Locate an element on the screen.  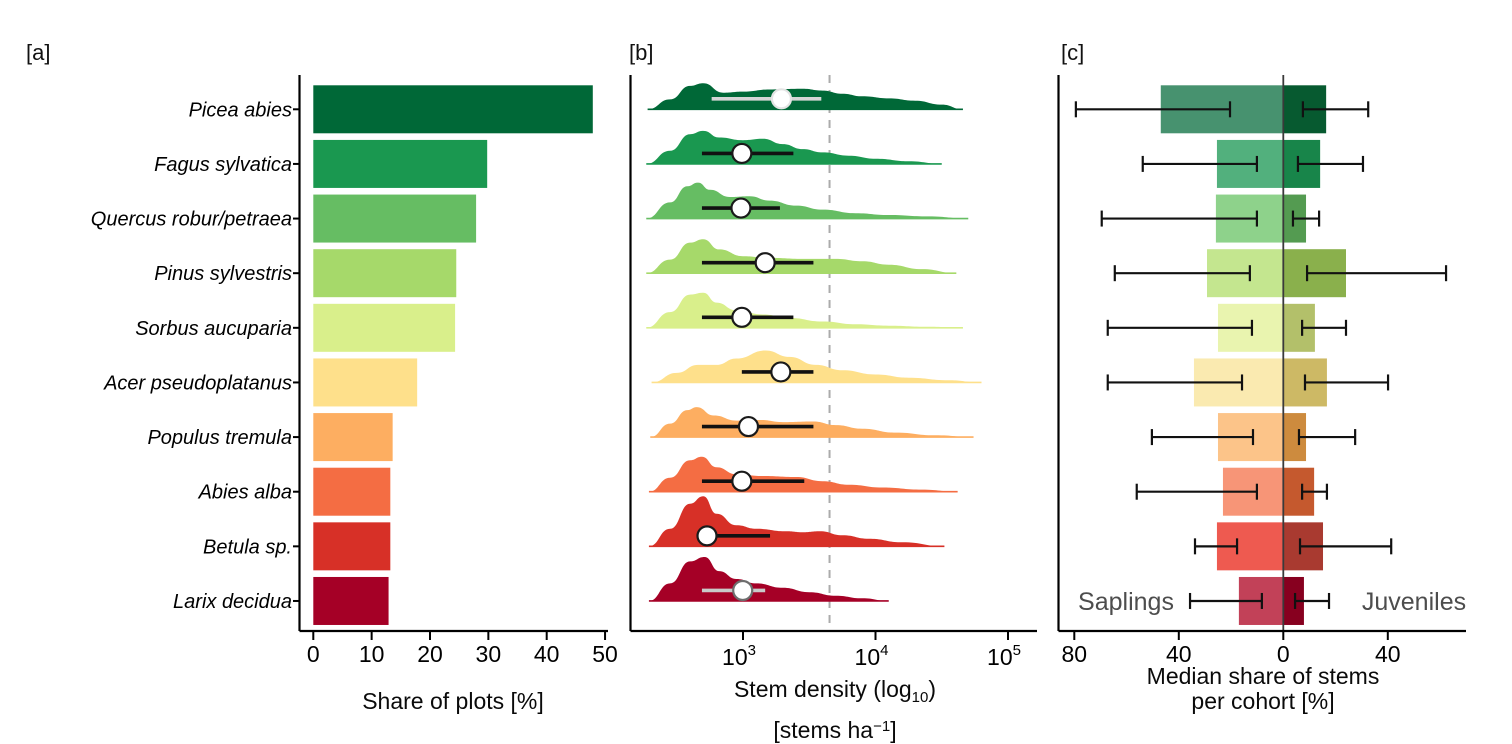
species-label: Betula sp. is located at coordinates (247, 547).